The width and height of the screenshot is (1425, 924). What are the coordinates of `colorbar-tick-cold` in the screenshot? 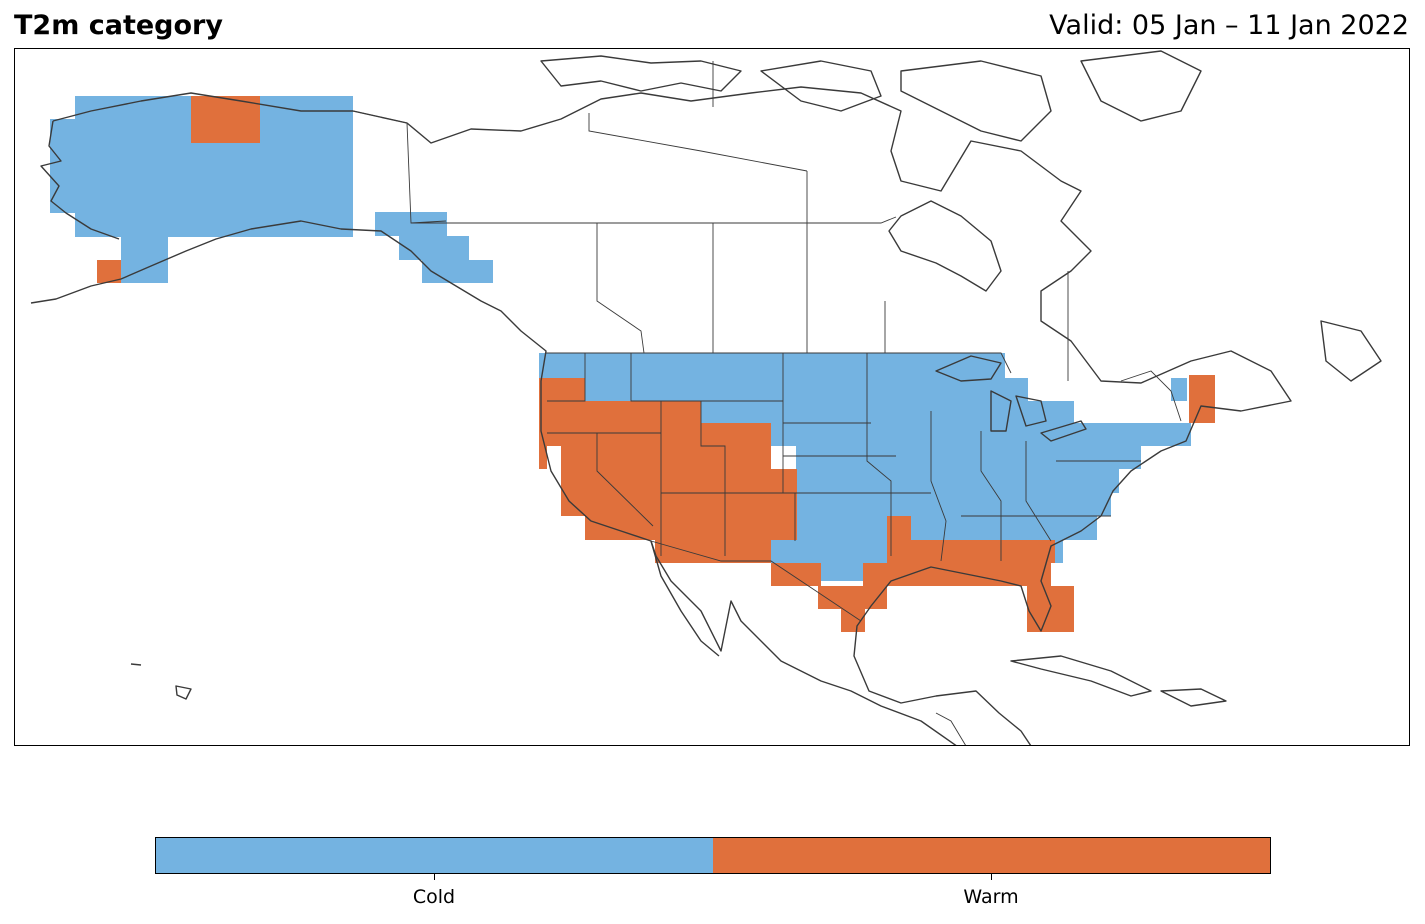 It's located at (434, 877).